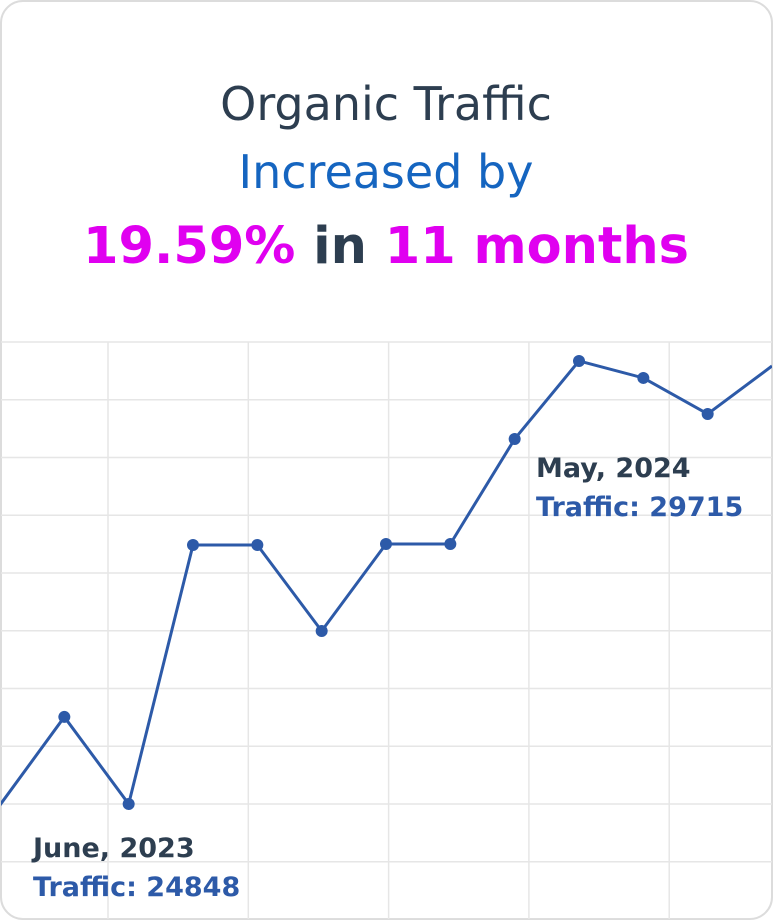 This screenshot has width=773, height=920. Describe the element at coordinates (340, 246) in the screenshot. I see `connector: in` at that location.